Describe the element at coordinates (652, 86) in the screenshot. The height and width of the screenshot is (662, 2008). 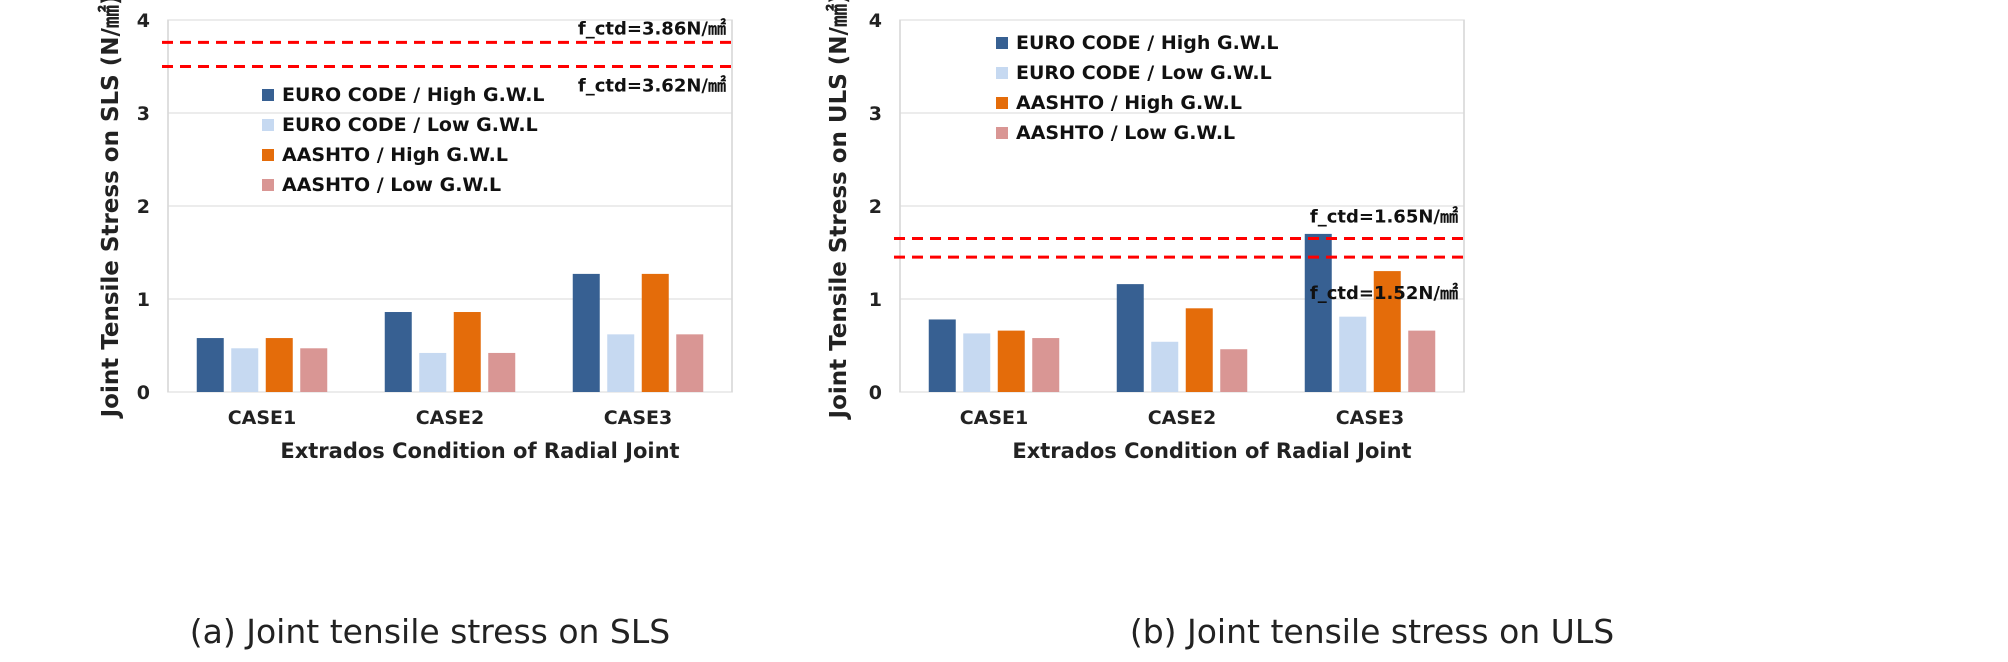
I see `reference-line-label: f_ctd=3.62N/㎟` at that location.